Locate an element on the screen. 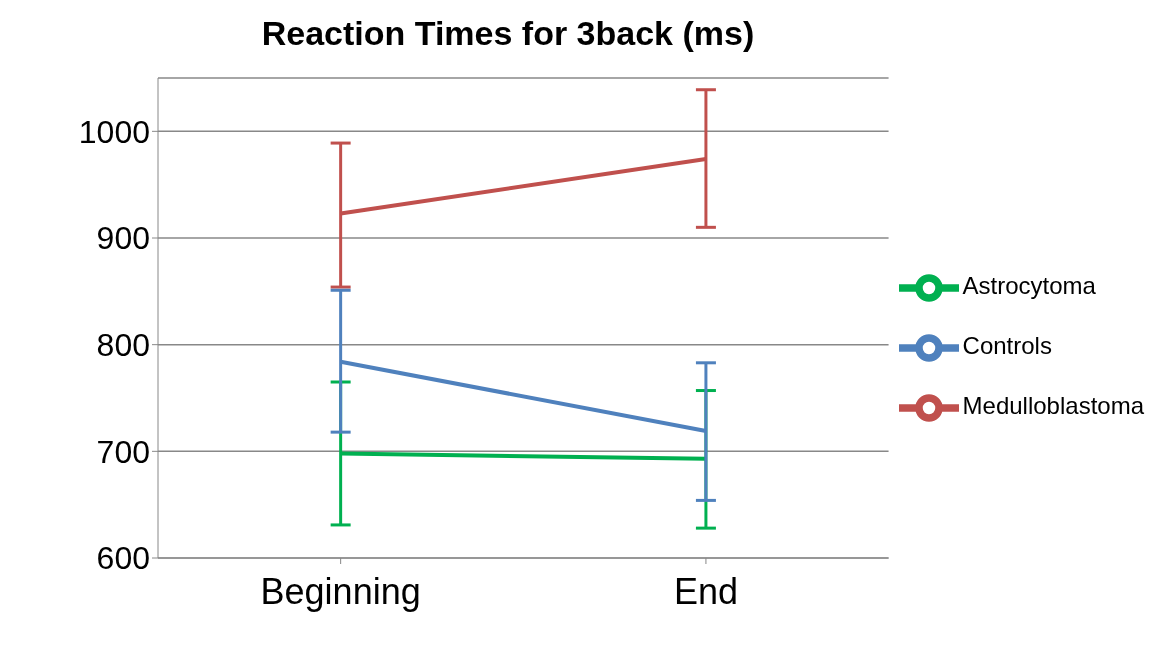 Image resolution: width=1172 pixels, height=647 pixels. y-tick-label: 600 is located at coordinates (123, 558).